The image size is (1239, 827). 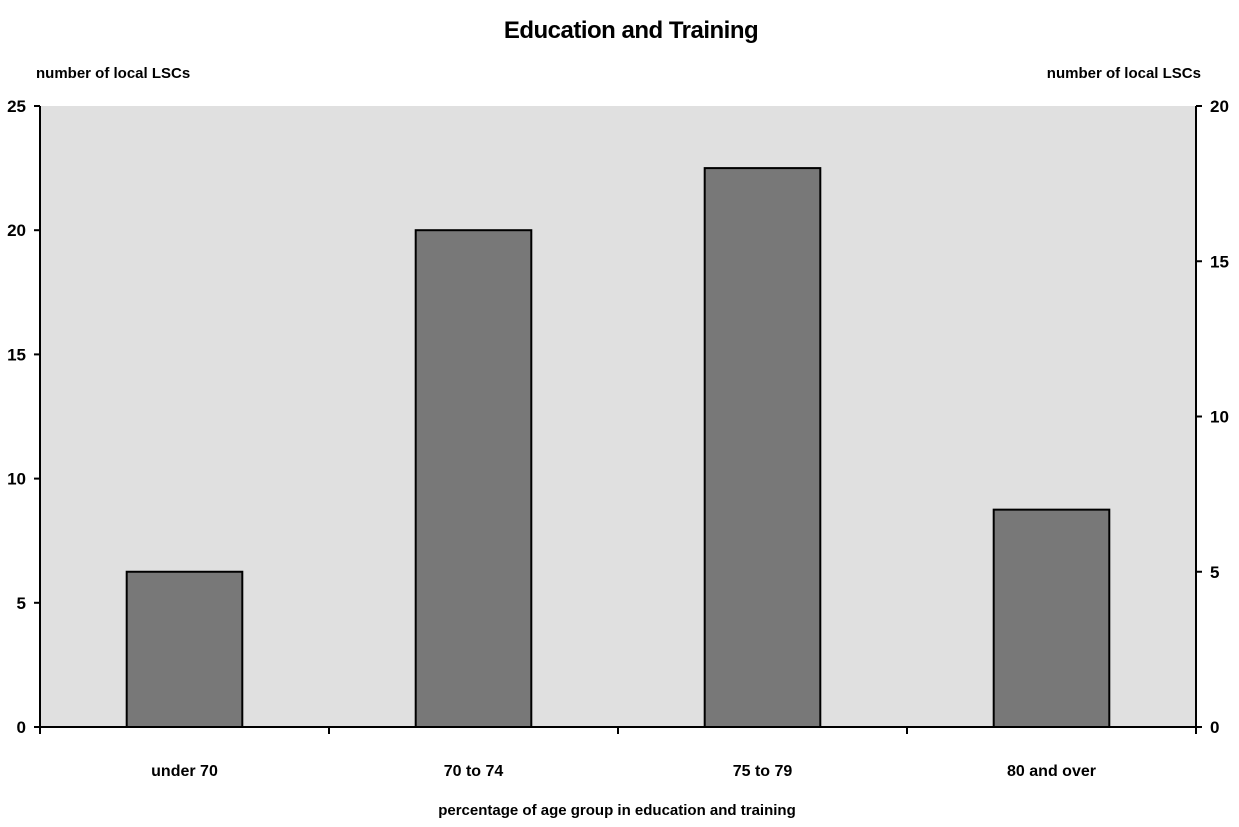 I want to click on right-tick-label: 0, so click(x=1214, y=727).